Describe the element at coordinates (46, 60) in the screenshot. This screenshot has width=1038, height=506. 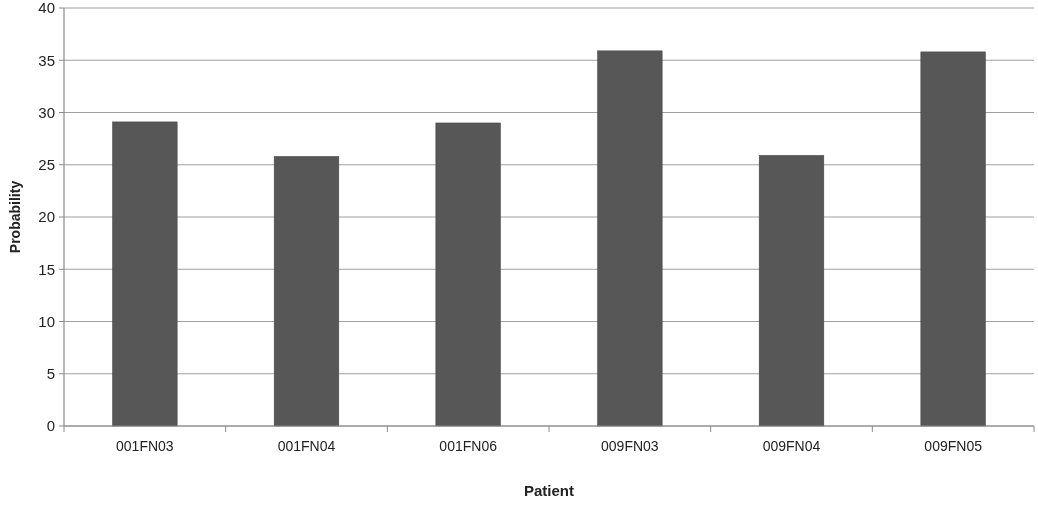
I see `y-tick-label: 35` at that location.